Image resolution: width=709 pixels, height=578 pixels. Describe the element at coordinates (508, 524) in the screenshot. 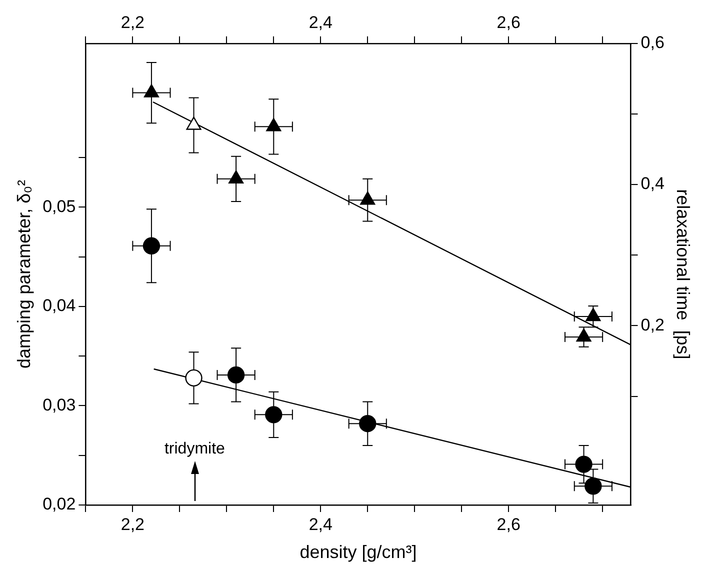

I see `x-tick-label: 2,6` at that location.